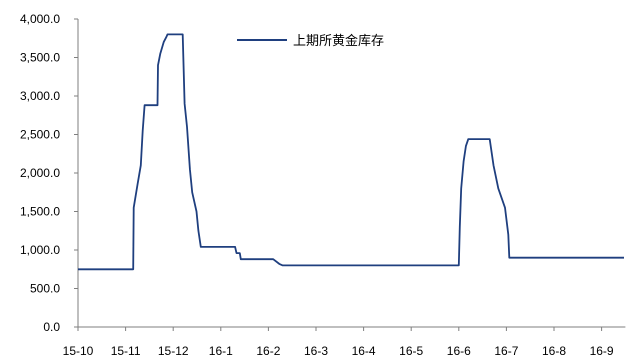 This screenshot has height=356, width=639. What do you see at coordinates (40, 250) in the screenshot?
I see `y-tick-label: 1,000.0` at bounding box center [40, 250].